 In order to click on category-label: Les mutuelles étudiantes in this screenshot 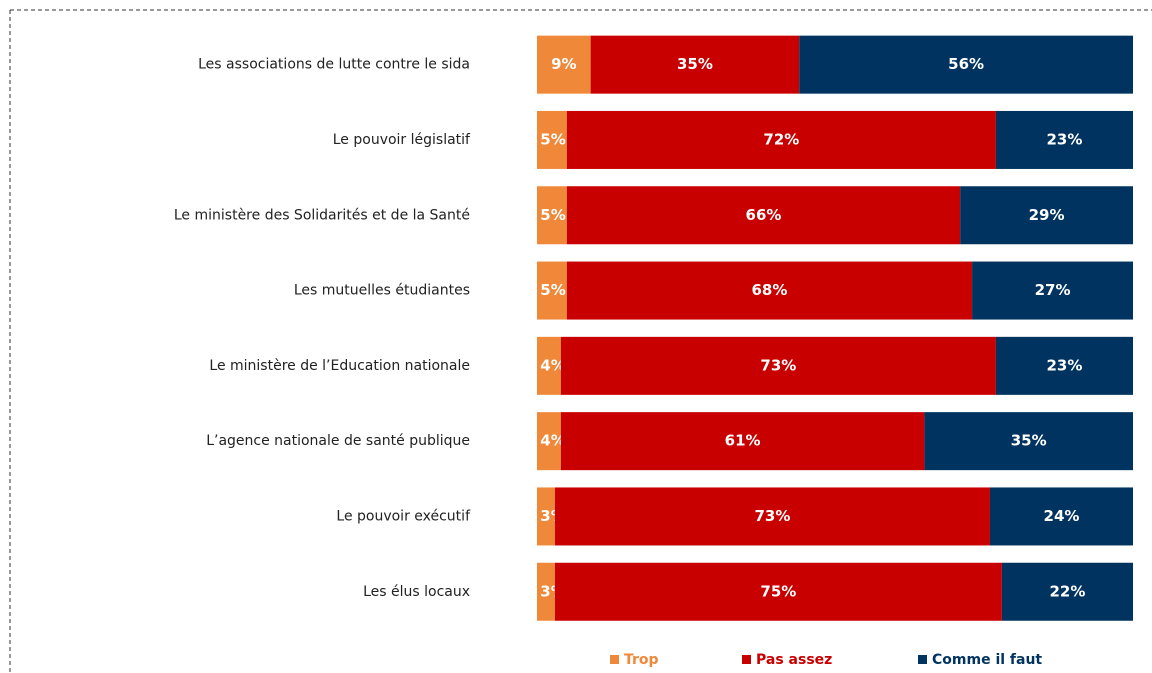, I will do `click(382, 291)`.